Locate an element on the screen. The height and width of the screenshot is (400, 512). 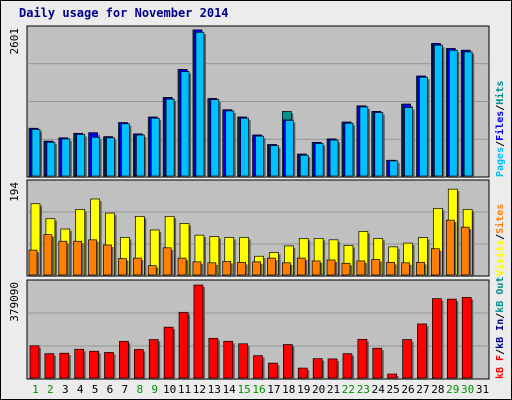
legend-hits: Hits is located at coordinates (500, 93).